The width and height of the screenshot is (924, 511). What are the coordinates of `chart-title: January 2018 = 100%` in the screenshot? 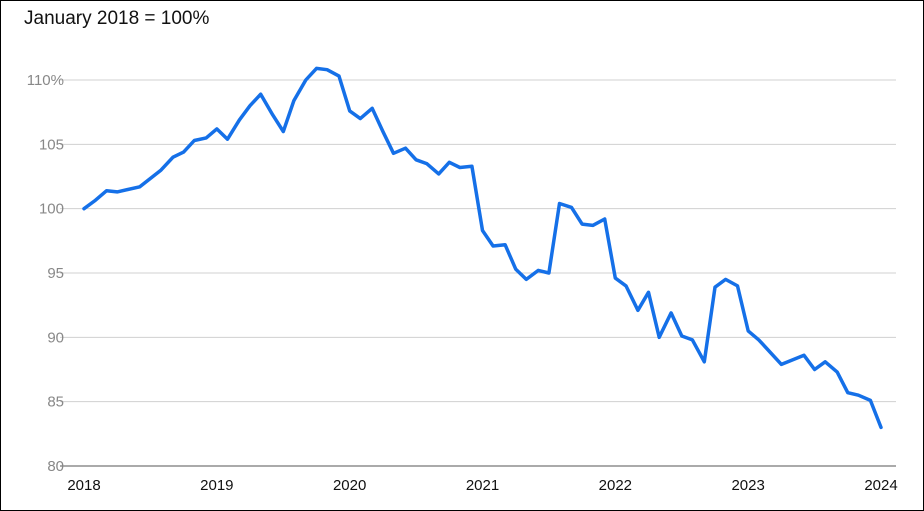 It's located at (117, 18).